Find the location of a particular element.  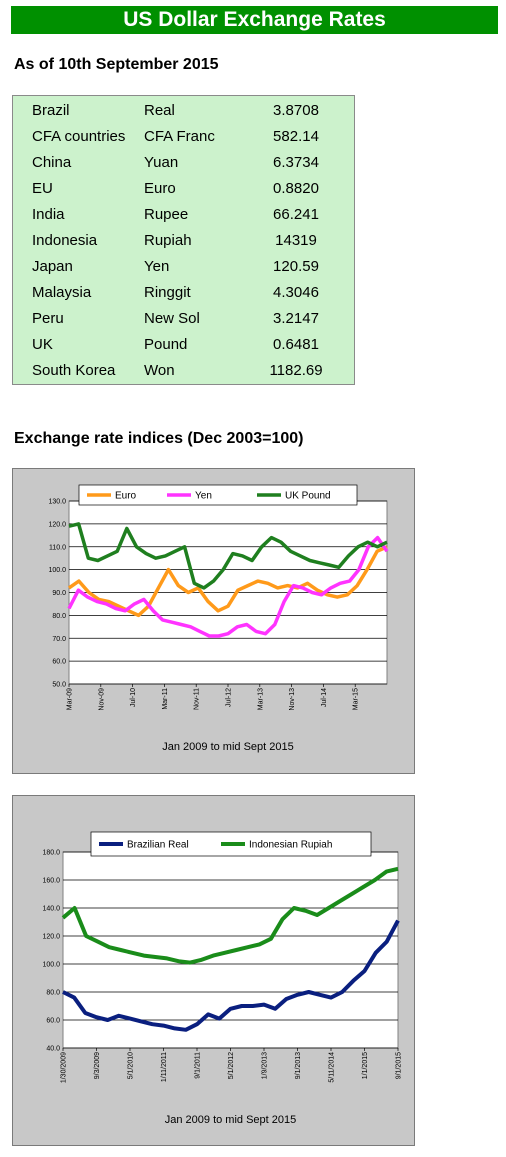

y-tick-label: 70.0 is located at coordinates (59, 639).